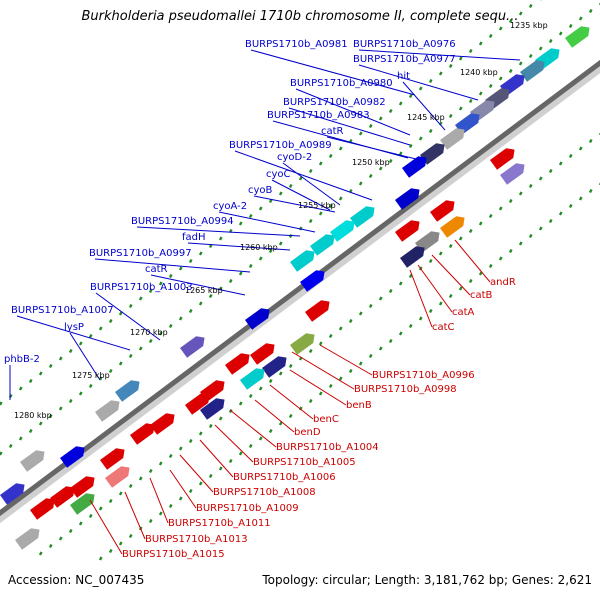 This screenshot has height=600, width=600. Describe the element at coordinates (230, 206) in the screenshot. I see `forward-gene-label: cyoA-2` at that location.